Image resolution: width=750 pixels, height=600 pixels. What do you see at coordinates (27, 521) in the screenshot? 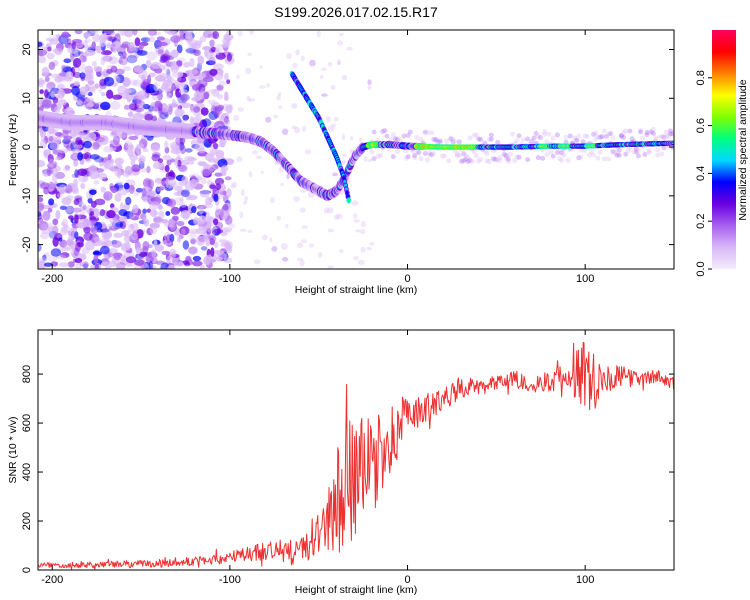
I see `snr-ytick-label: 200` at bounding box center [27, 521].